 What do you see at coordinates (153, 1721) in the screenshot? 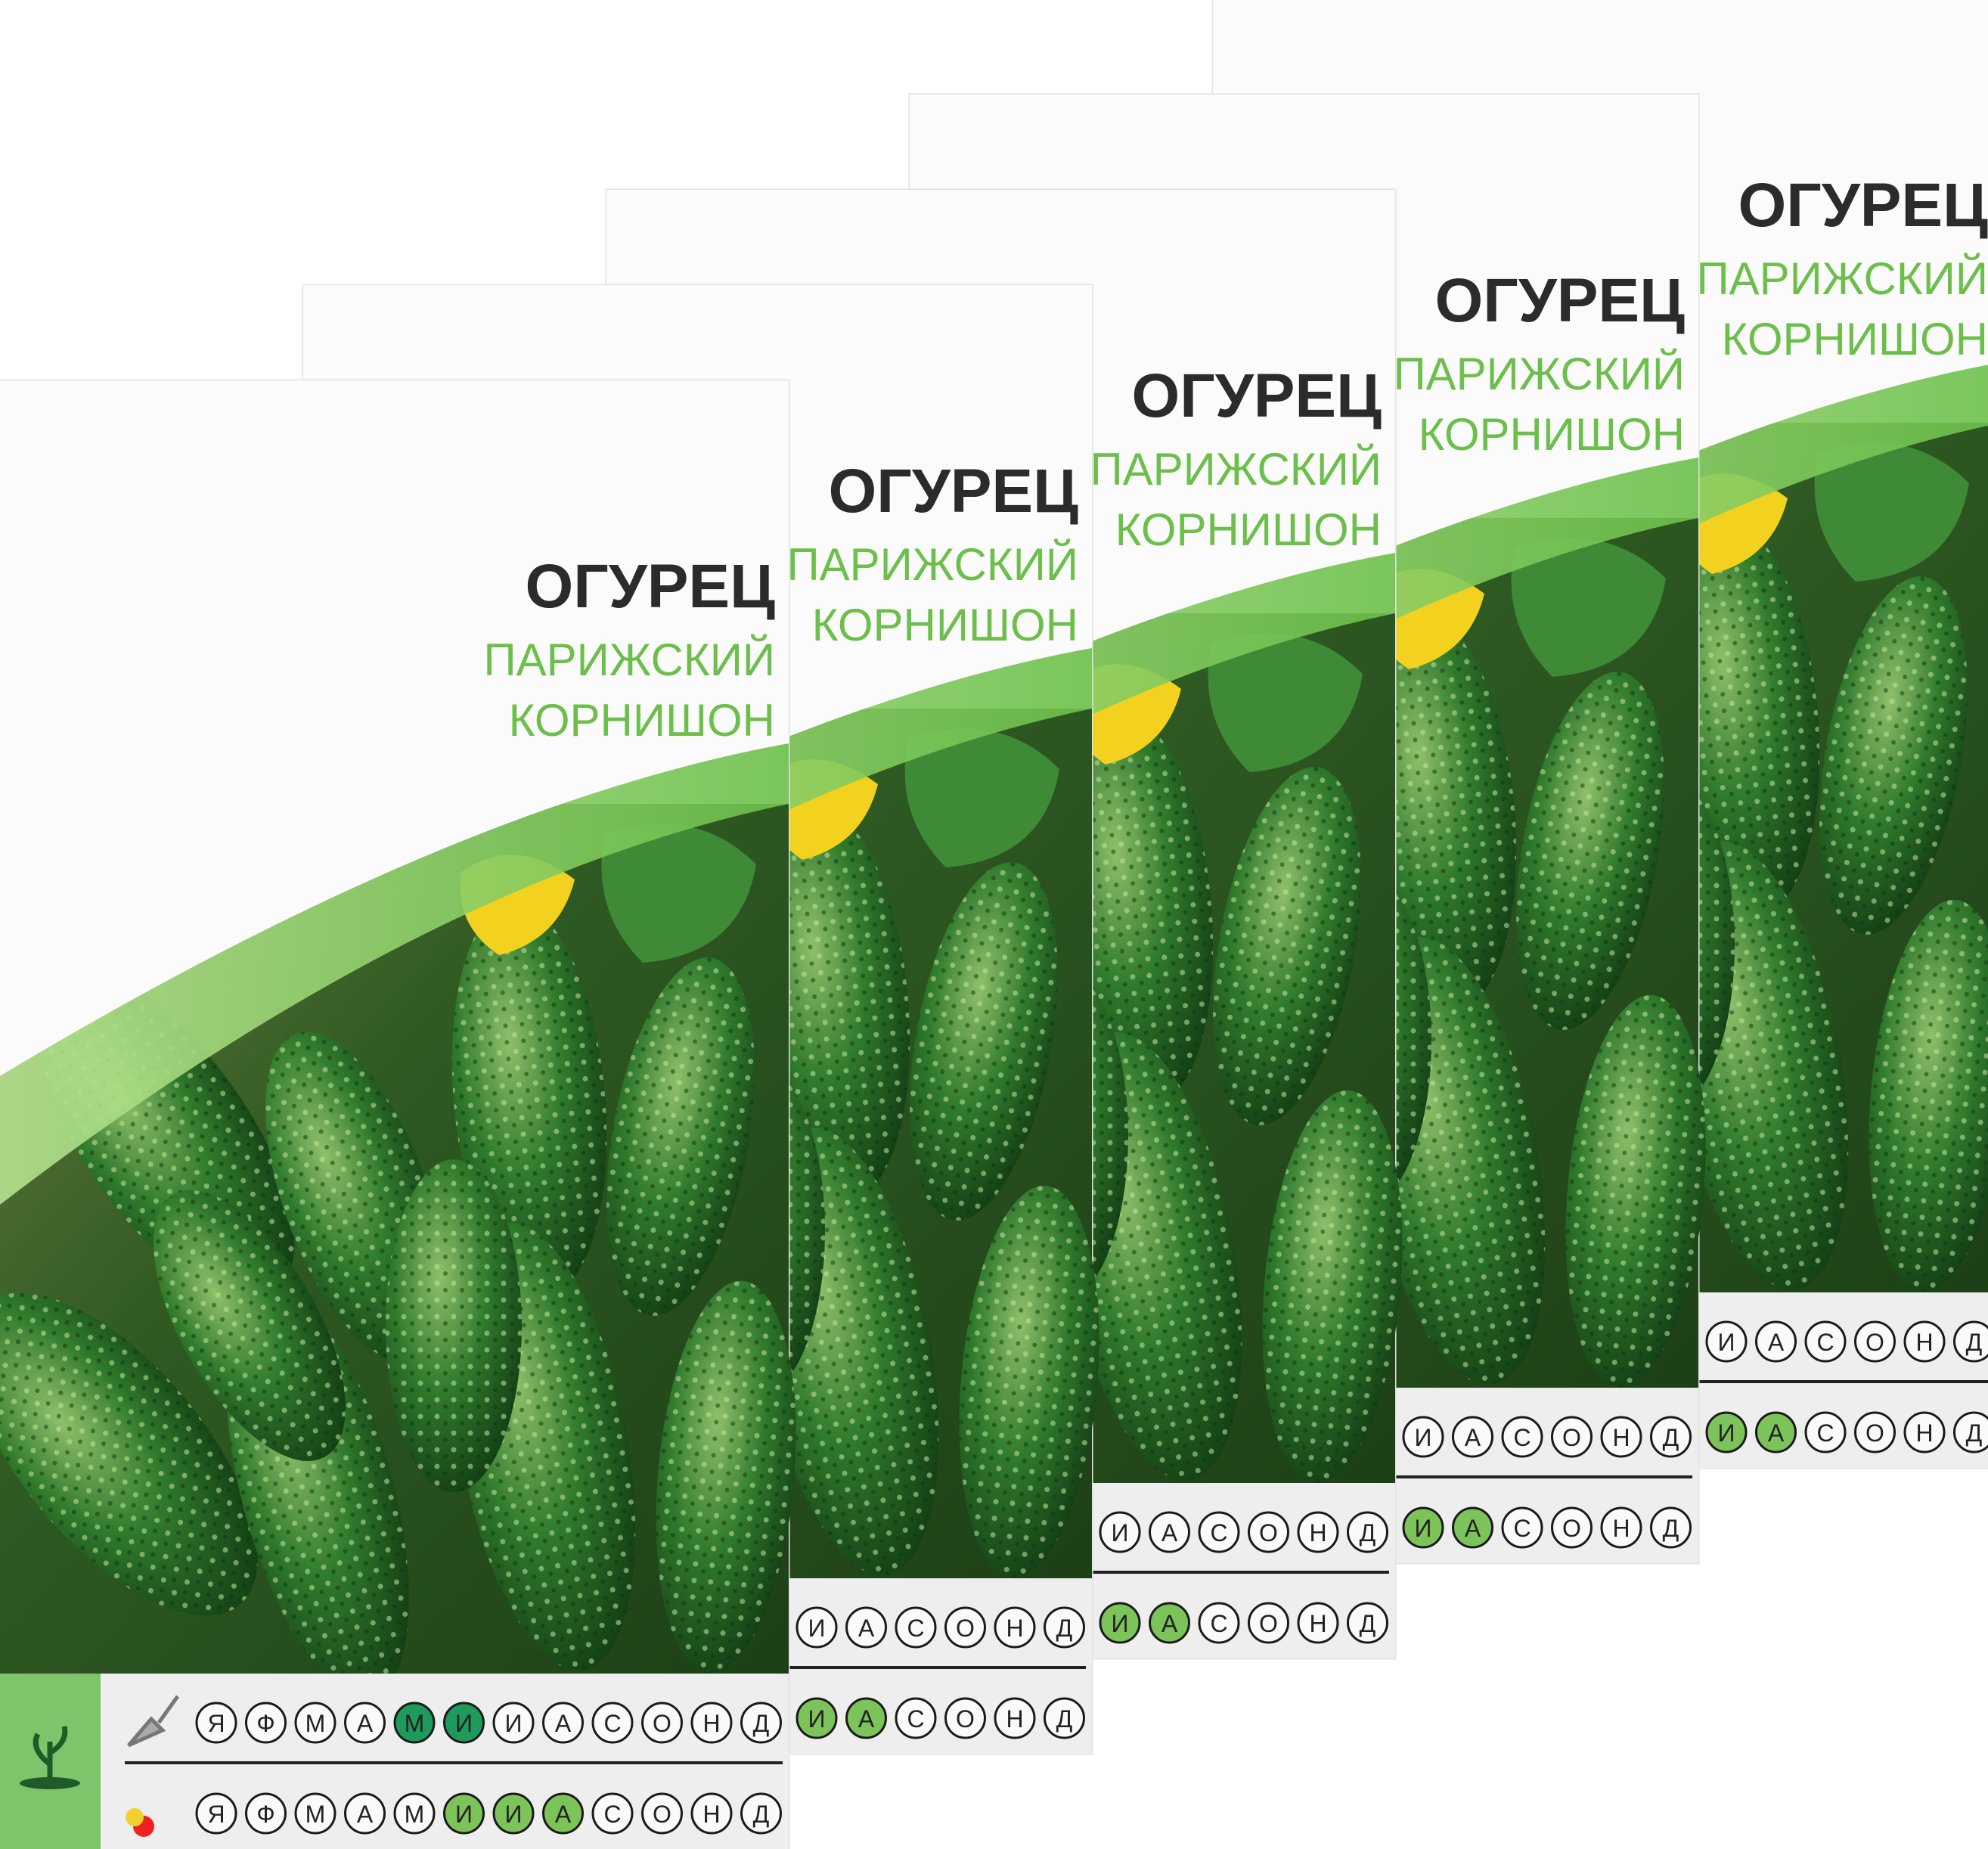
I see `trowel-icon` at bounding box center [153, 1721].